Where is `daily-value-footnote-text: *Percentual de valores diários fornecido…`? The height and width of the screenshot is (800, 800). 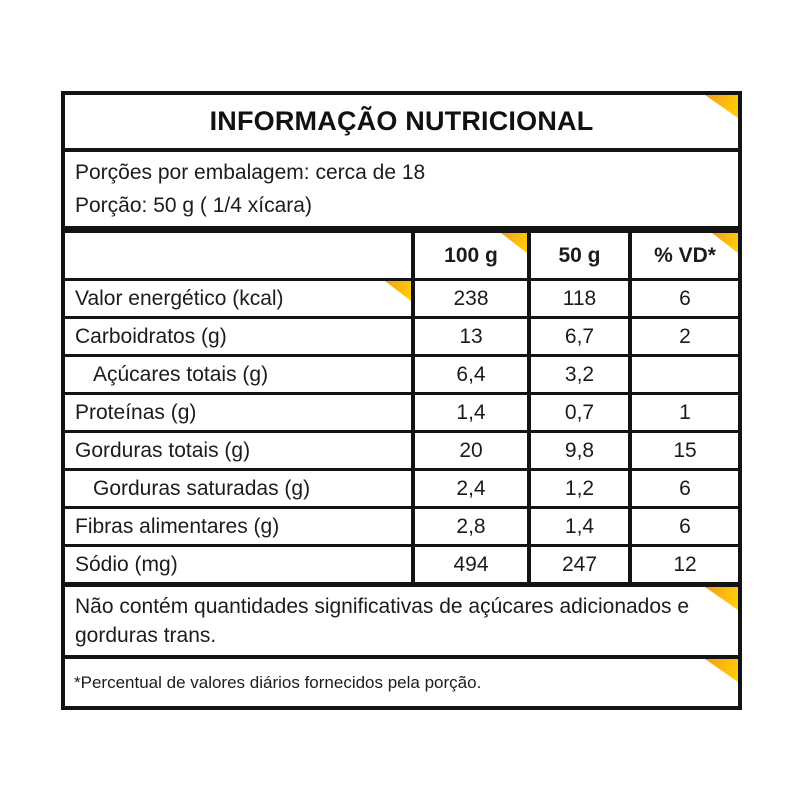 daily-value-footnote-text: *Percentual de valores diários fornecido… is located at coordinates (278, 682).